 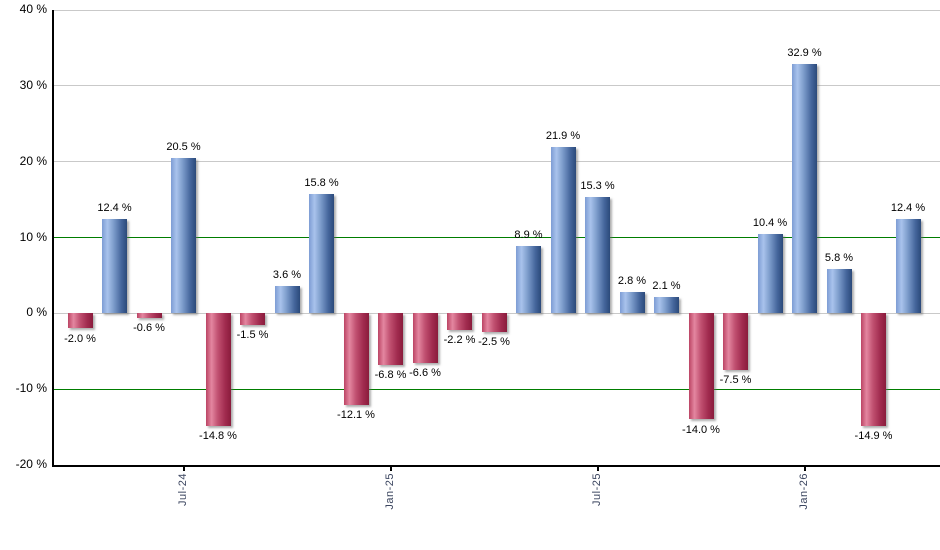 What do you see at coordinates (33, 9) in the screenshot?
I see `y-axis-tick-label: 40 %` at bounding box center [33, 9].